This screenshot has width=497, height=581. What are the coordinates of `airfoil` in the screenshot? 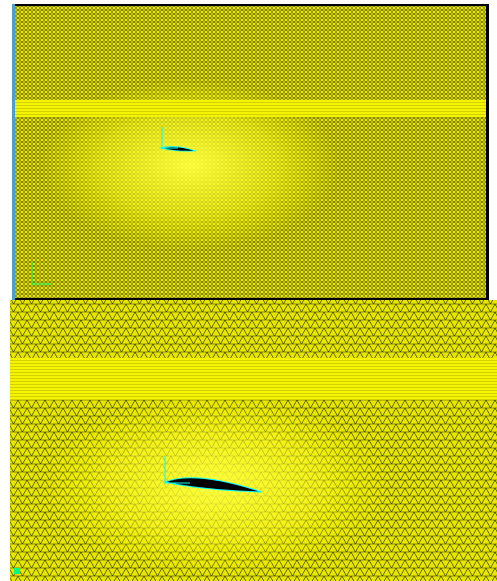 It's located at (213, 485).